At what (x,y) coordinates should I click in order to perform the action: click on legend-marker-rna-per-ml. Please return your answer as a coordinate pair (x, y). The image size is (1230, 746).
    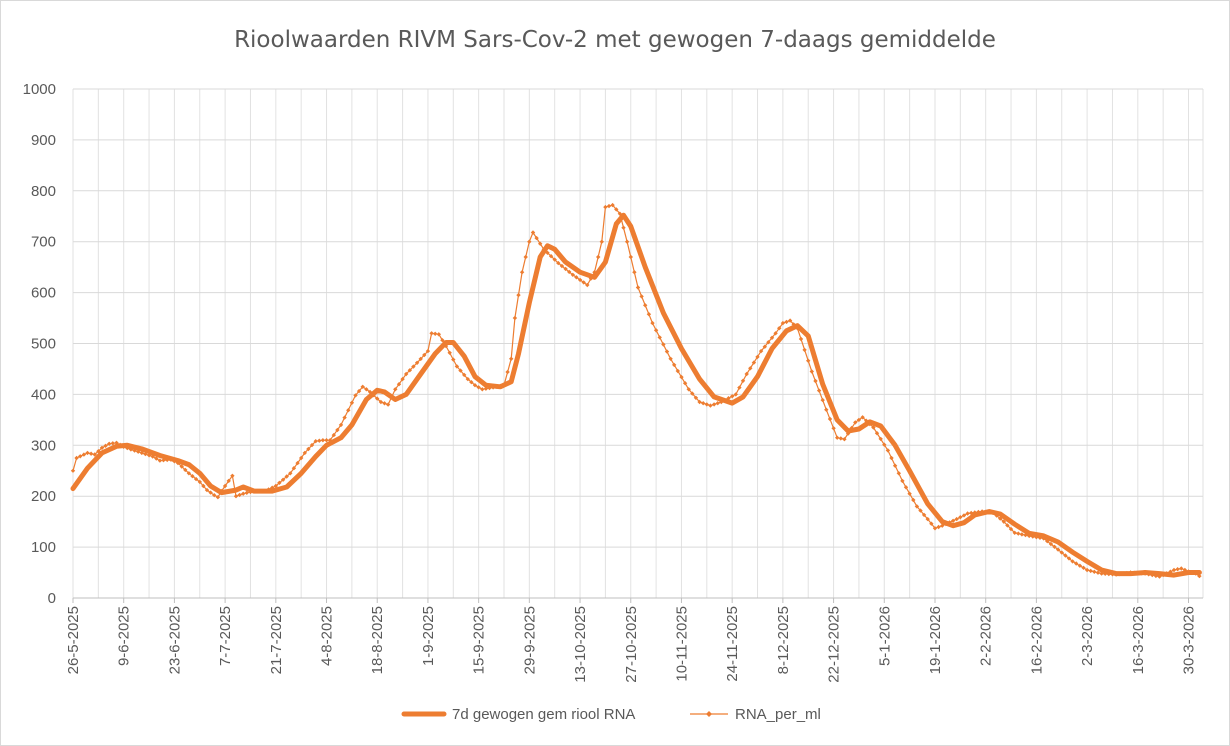
    Looking at the image, I should click on (709, 714).